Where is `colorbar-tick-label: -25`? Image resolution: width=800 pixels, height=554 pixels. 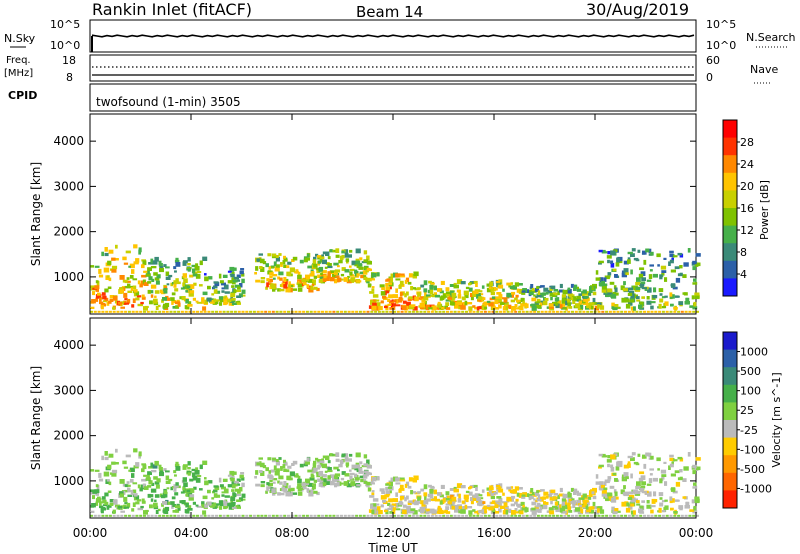
colorbar-tick-label: -25 is located at coordinates (749, 430).